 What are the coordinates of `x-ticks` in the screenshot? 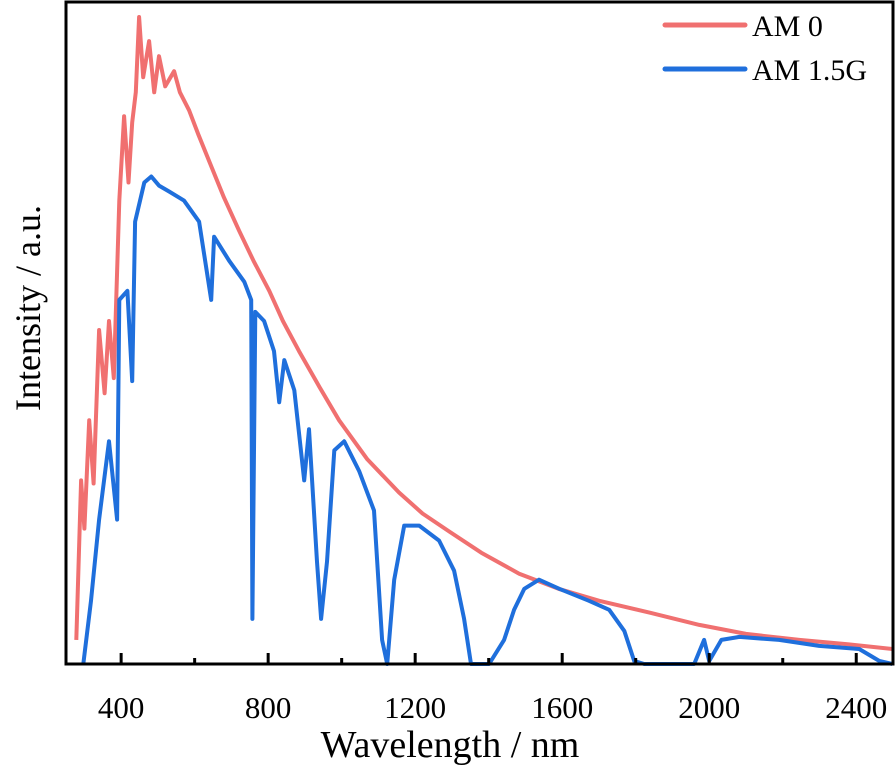 It's located at (488, 658).